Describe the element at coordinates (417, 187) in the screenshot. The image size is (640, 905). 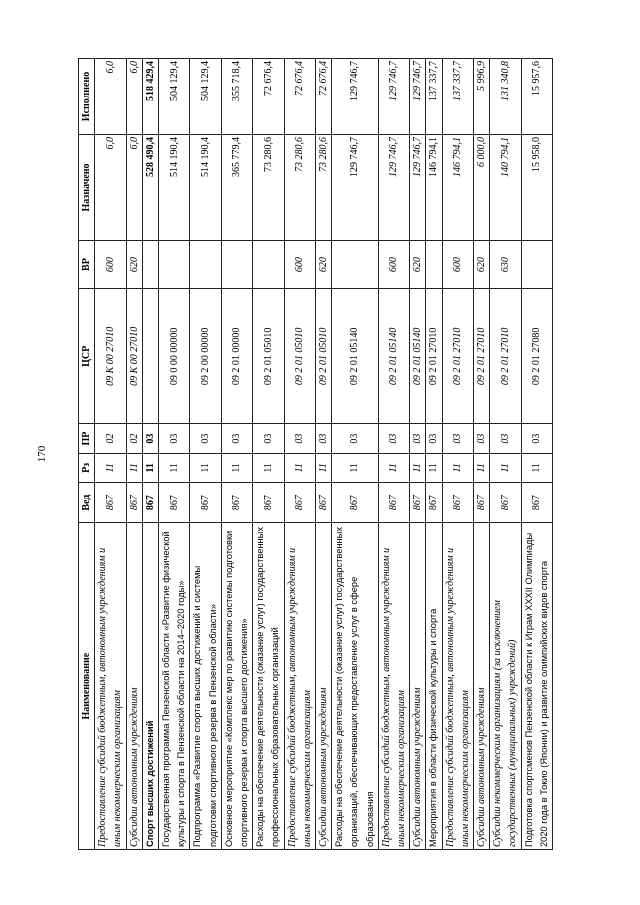
I see `cell-assigned: 129 746,7` at that location.